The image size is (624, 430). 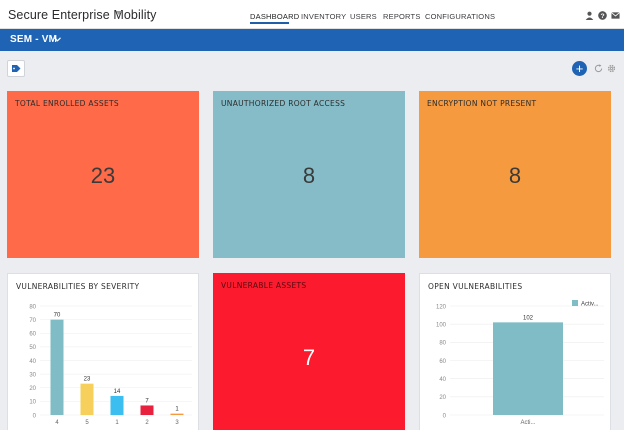 I want to click on data-label: 102, so click(x=528, y=318).